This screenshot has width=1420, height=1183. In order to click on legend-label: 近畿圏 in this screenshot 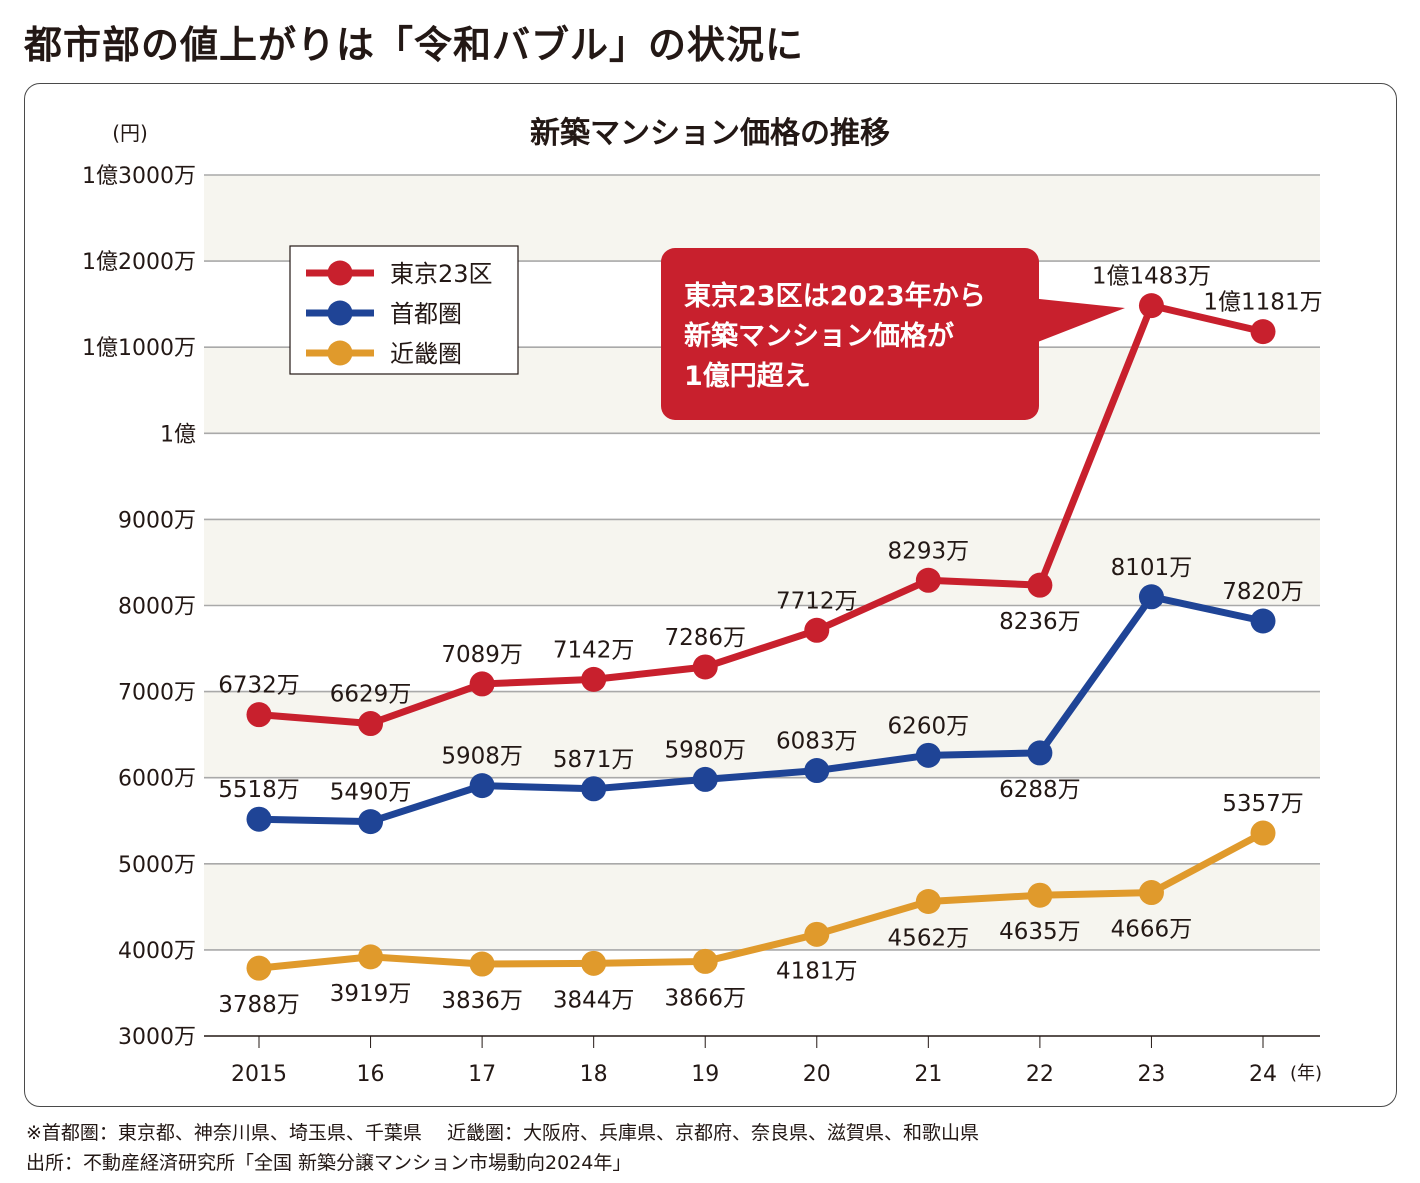, I will do `click(426, 354)`.